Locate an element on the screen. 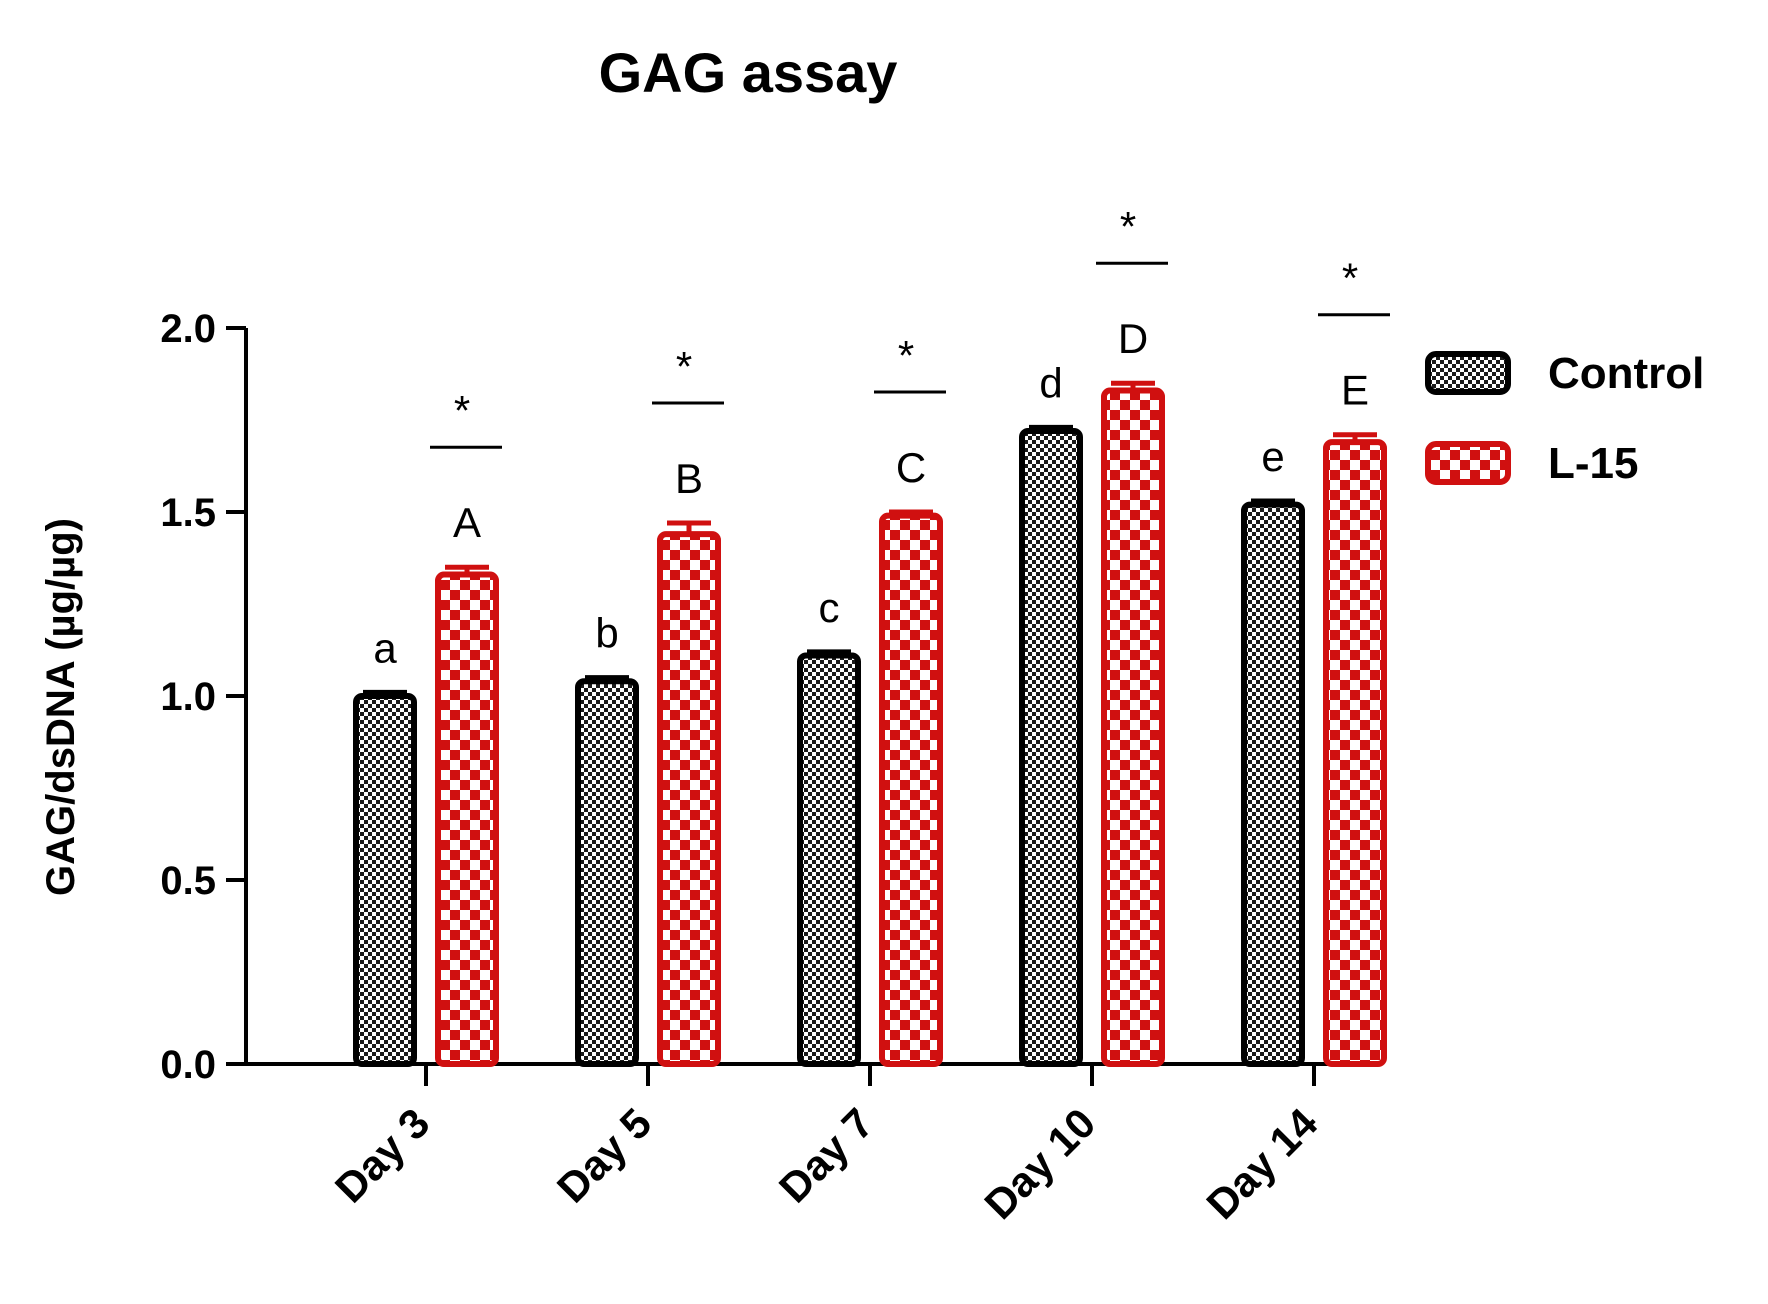 This screenshot has height=1304, width=1768. y-tick-label: 1.5 is located at coordinates (188, 513).